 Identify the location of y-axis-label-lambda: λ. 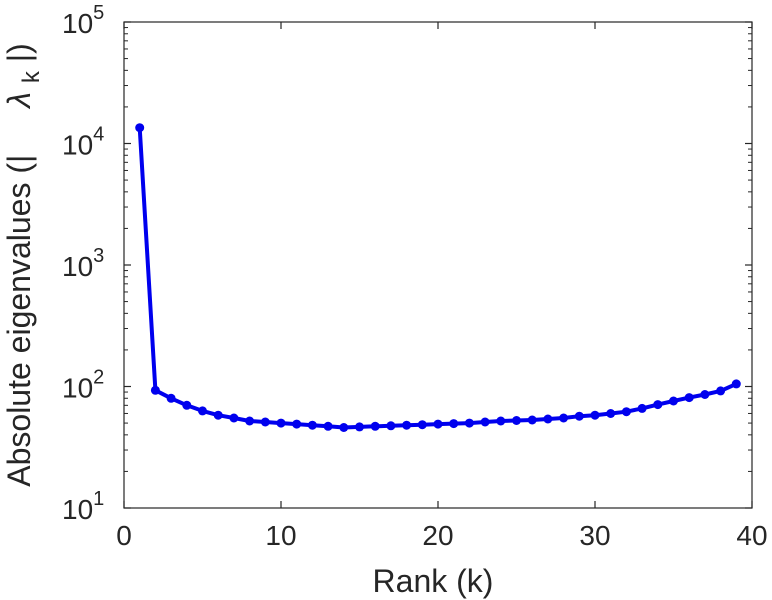
(19, 101).